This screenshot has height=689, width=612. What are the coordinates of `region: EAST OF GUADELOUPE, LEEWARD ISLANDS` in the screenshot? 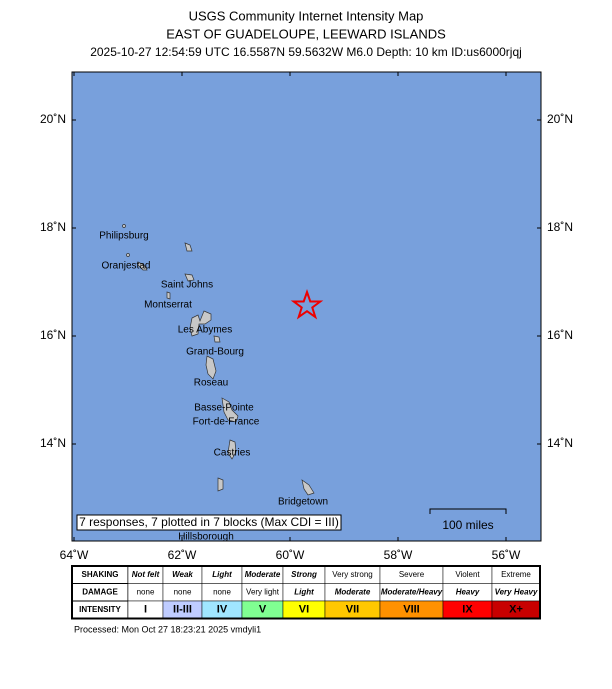 It's located at (306, 33).